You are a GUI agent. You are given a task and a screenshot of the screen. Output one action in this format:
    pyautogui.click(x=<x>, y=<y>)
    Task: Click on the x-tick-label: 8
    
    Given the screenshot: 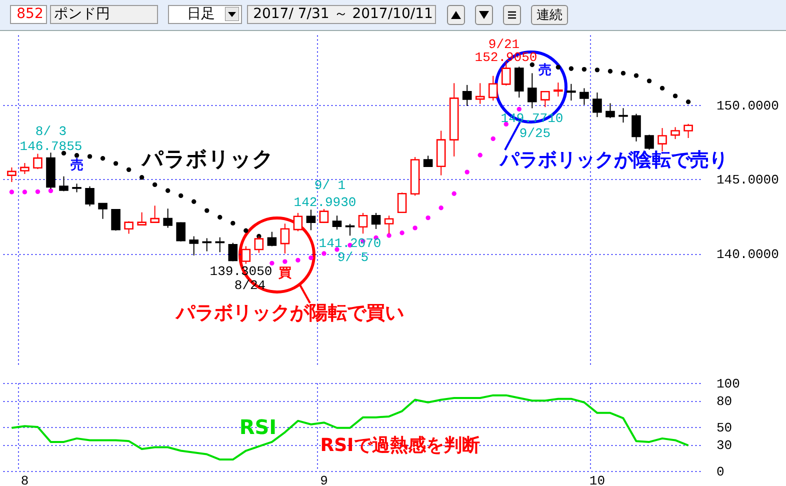 What is the action you would take?
    pyautogui.click(x=24, y=480)
    